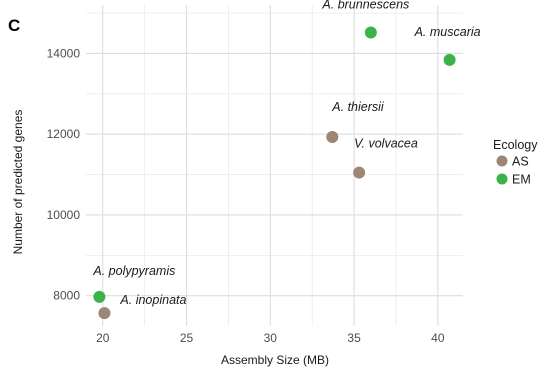 The image size is (544, 371). I want to click on x-axis-ticks: 20 25 30 35 40, so click(270, 338).